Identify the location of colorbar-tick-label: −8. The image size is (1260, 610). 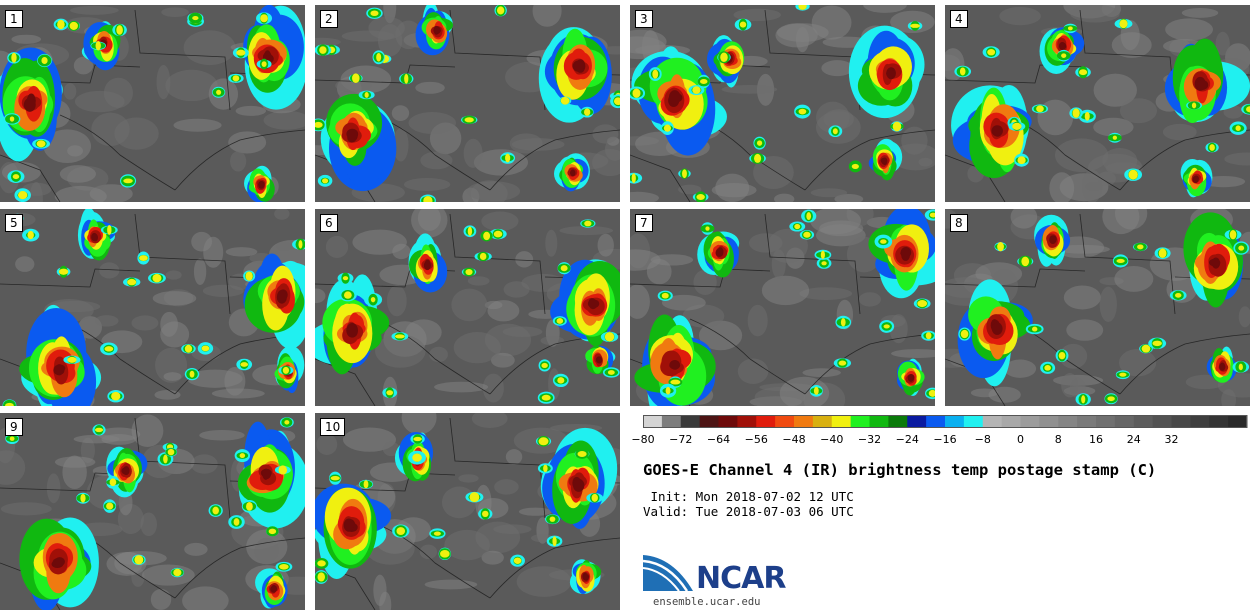
(982, 439).